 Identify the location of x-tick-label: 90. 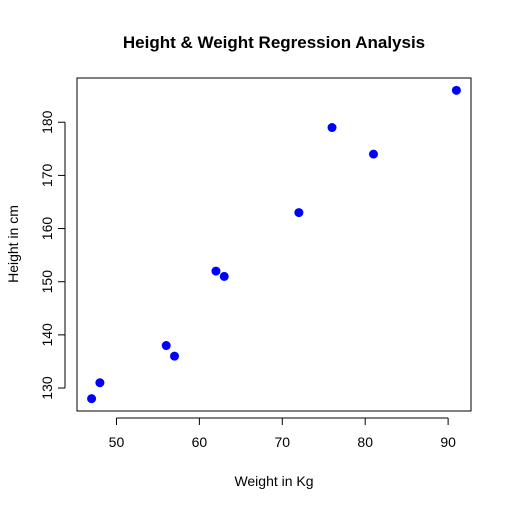
(448, 442).